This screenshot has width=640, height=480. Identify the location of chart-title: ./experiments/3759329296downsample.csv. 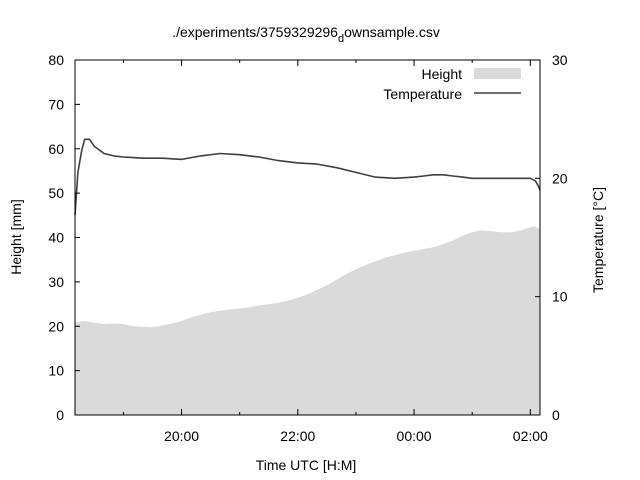
(306, 34).